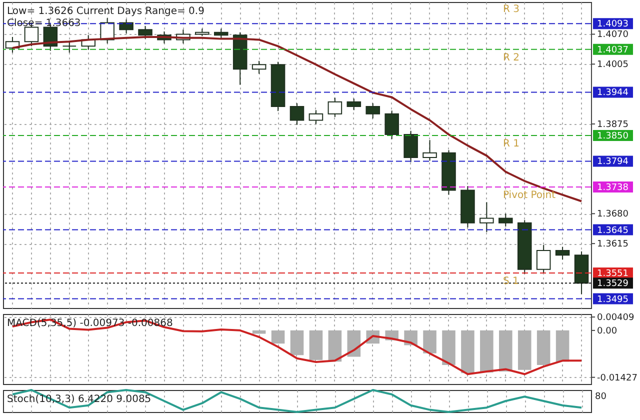 The height and width of the screenshot is (420, 640). I want to click on ref-line-label: 1.3794, so click(613, 162).